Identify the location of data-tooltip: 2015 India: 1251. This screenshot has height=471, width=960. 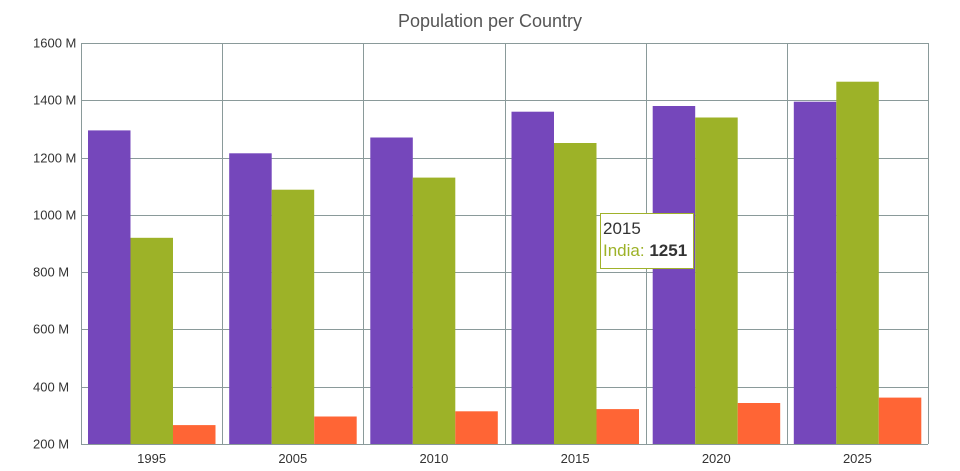
(647, 241).